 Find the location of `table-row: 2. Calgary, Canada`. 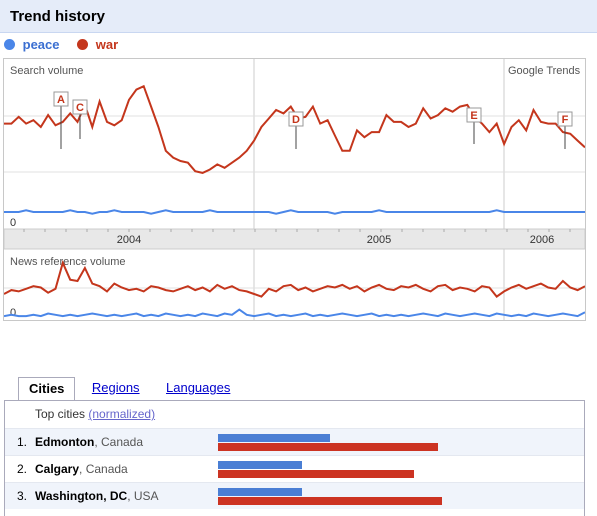

table-row: 2. Calgary, Canada is located at coordinates (294, 468).